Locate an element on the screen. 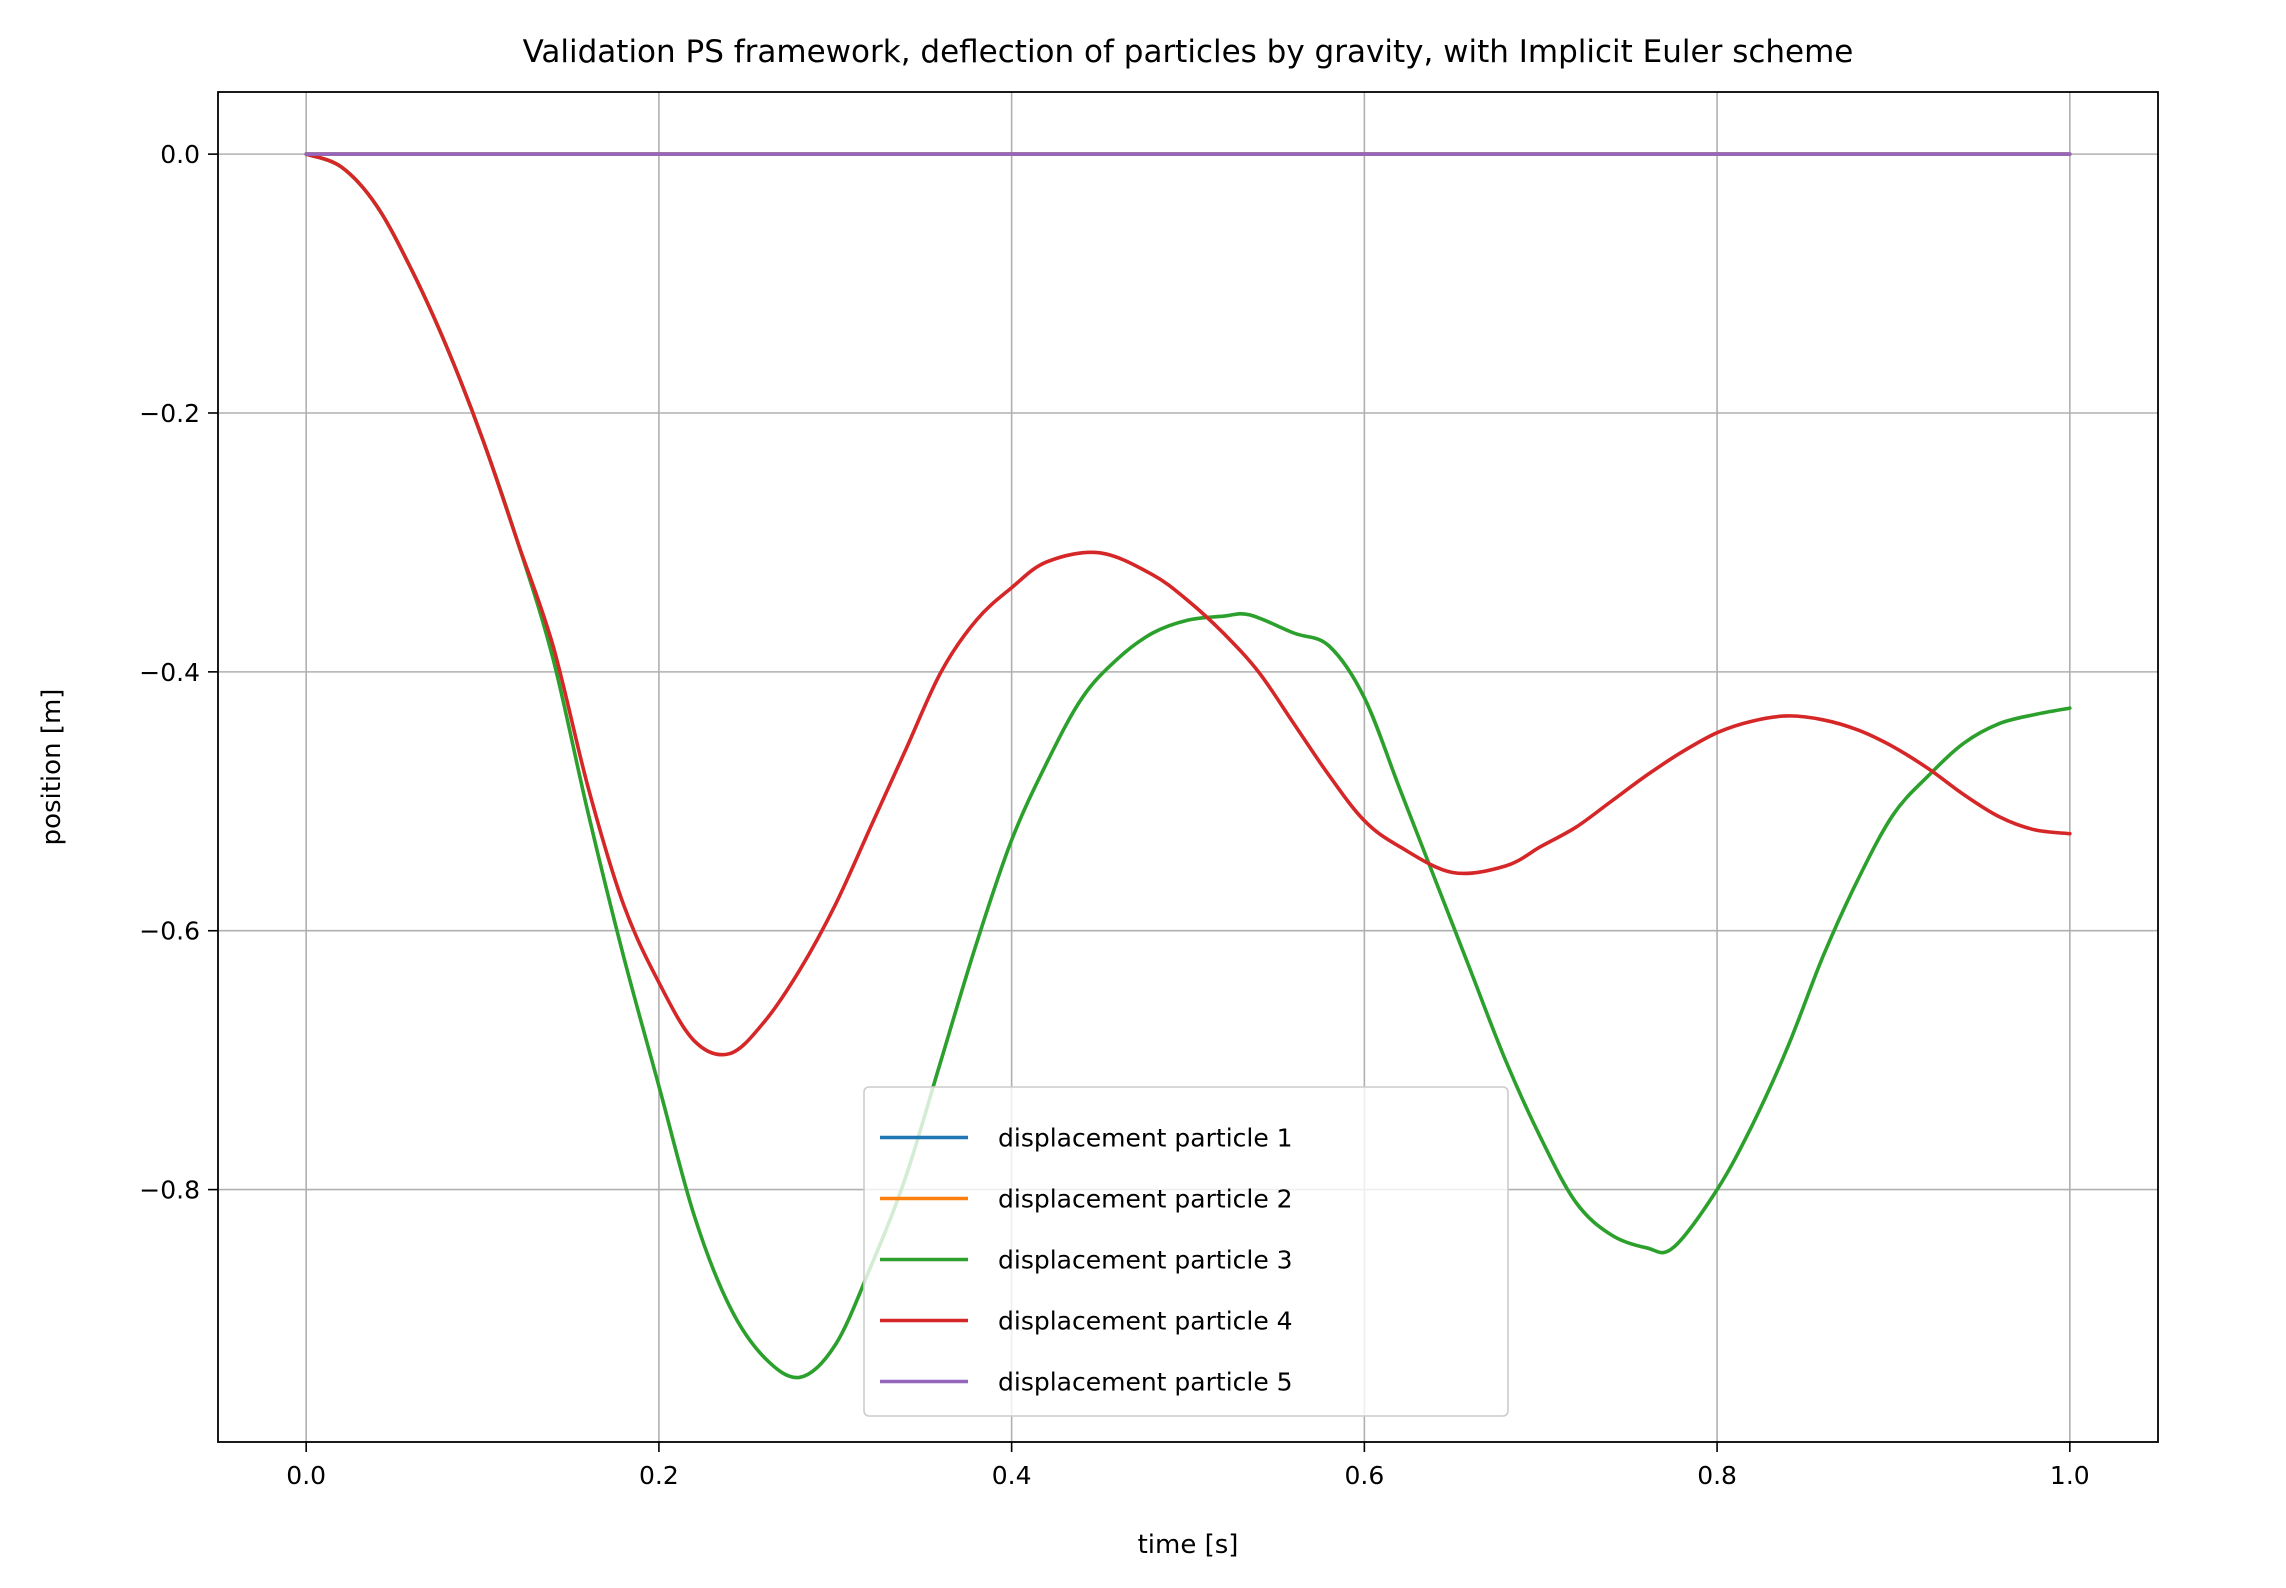 This screenshot has width=2286, height=1588. legend-box is located at coordinates (1186, 1251).